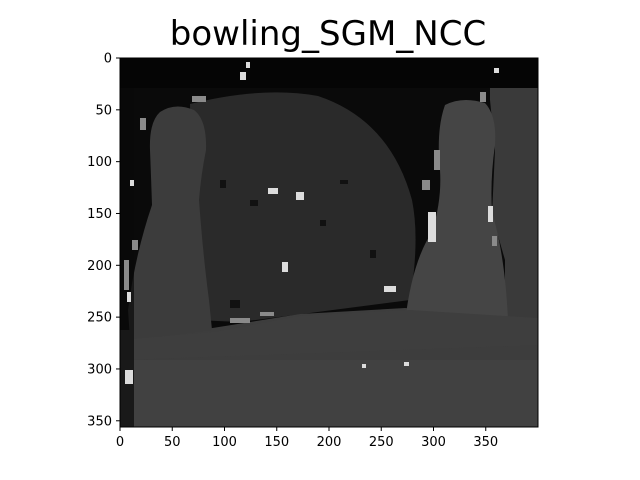  What do you see at coordinates (224, 442) in the screenshot?
I see `x-tick-label: 100` at bounding box center [224, 442].